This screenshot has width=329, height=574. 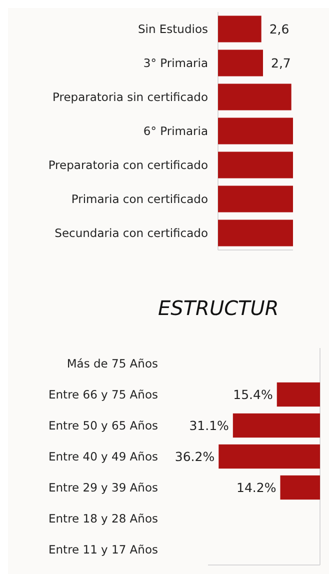 What do you see at coordinates (130, 97) in the screenshot?
I see `y-tick-label: Preparatoria sin certificado` at bounding box center [130, 97].